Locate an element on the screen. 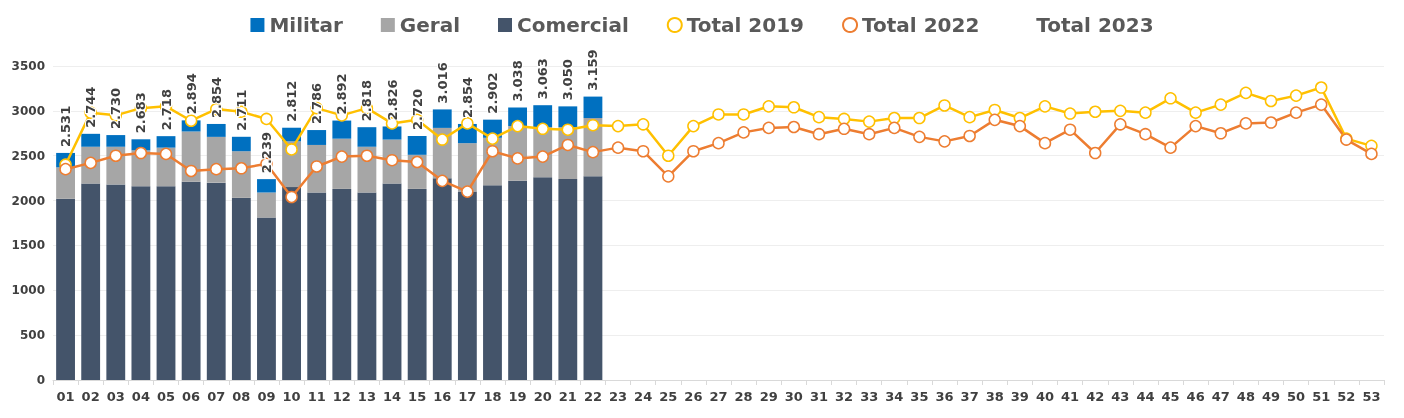  x-tick-label: 36 is located at coordinates (944, 396).